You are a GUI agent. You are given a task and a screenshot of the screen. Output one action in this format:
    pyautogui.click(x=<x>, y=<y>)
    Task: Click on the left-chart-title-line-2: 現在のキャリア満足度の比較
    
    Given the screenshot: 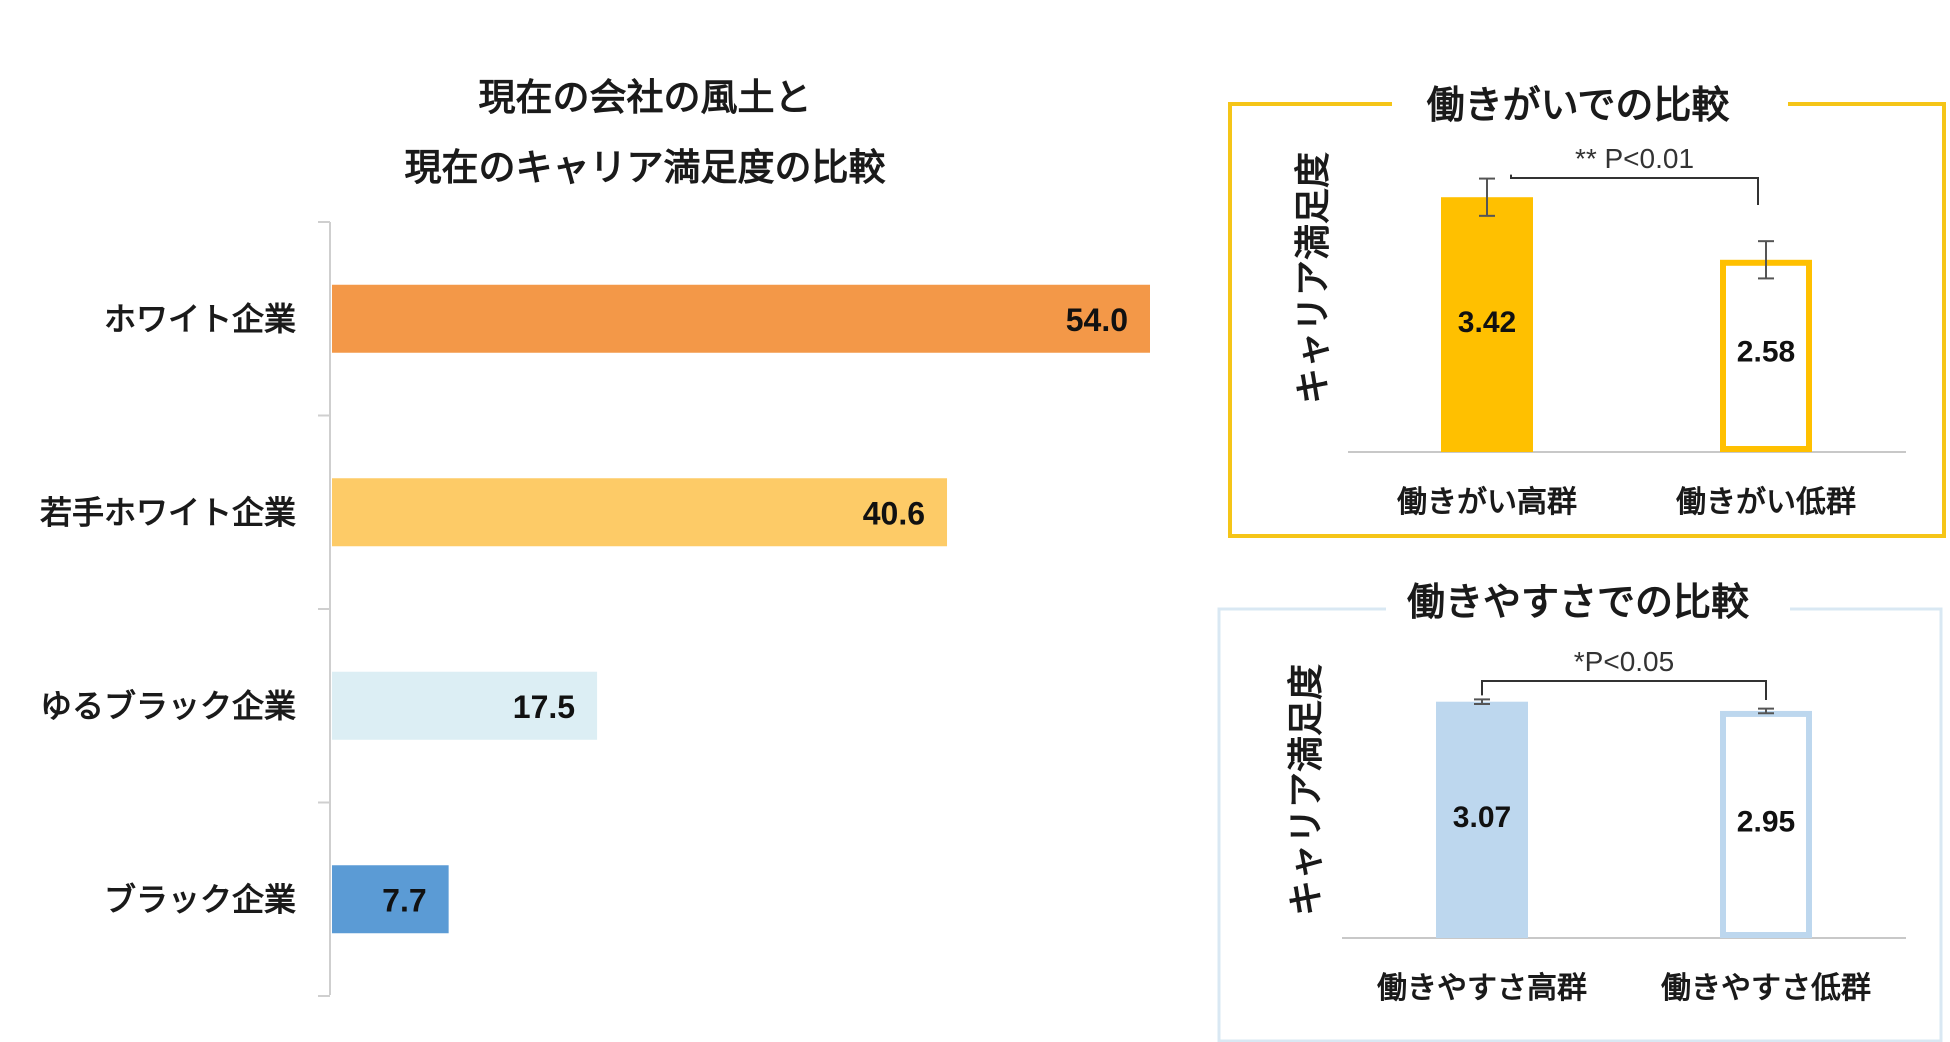 What is the action you would take?
    pyautogui.click(x=646, y=167)
    